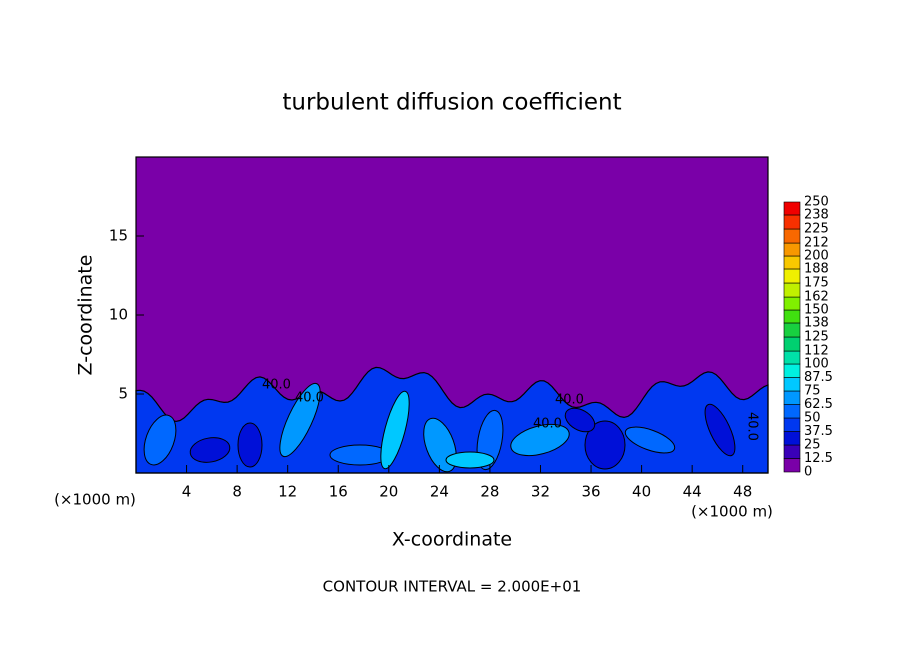 This screenshot has height=658, width=904. Describe the element at coordinates (439, 492) in the screenshot. I see `x-tick-label: 24` at that location.